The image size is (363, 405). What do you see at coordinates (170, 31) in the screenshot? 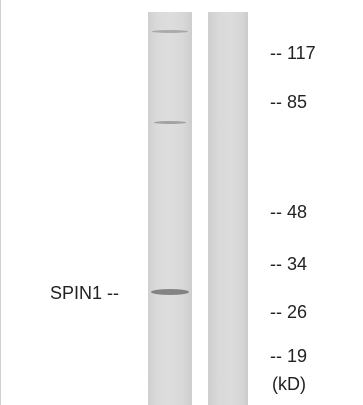
I see `blot-band-top` at bounding box center [170, 31].